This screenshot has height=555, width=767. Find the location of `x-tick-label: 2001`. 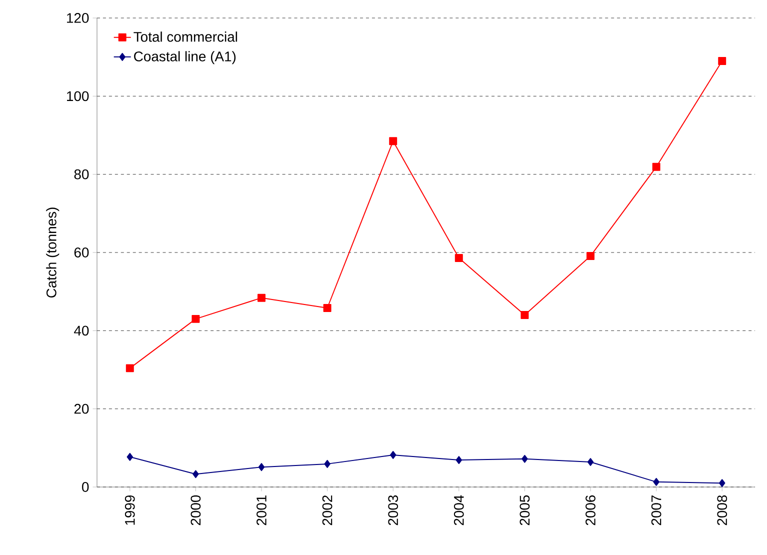

x-tick-label: 2001 is located at coordinates (261, 510).